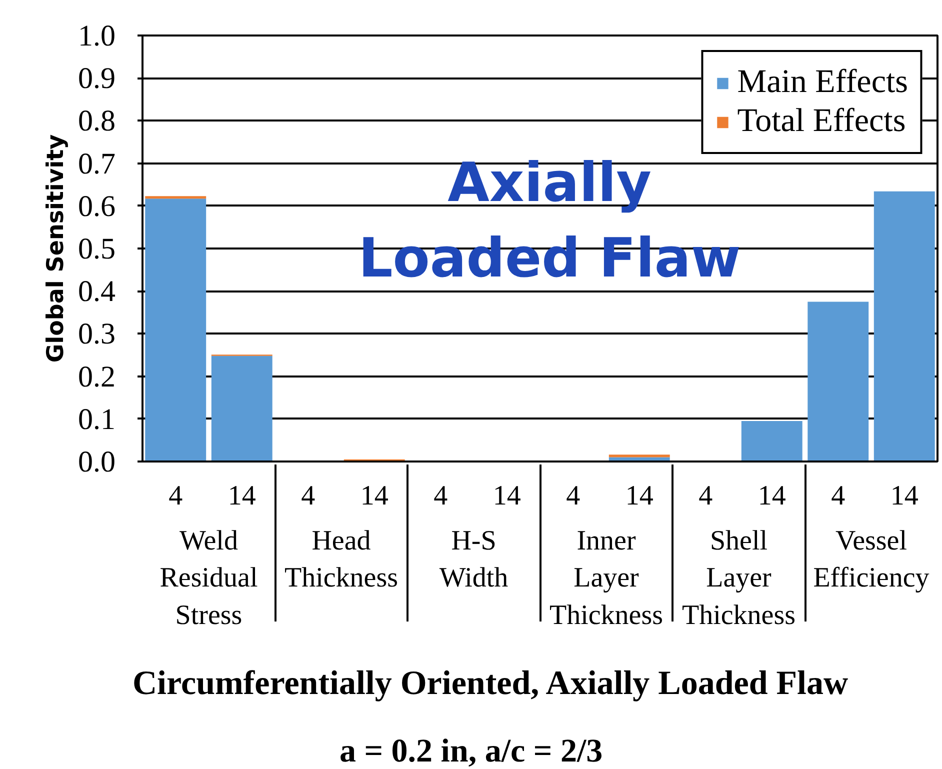 The height and width of the screenshot is (769, 942). I want to click on y-tick-label: 1.0, so click(97, 36).